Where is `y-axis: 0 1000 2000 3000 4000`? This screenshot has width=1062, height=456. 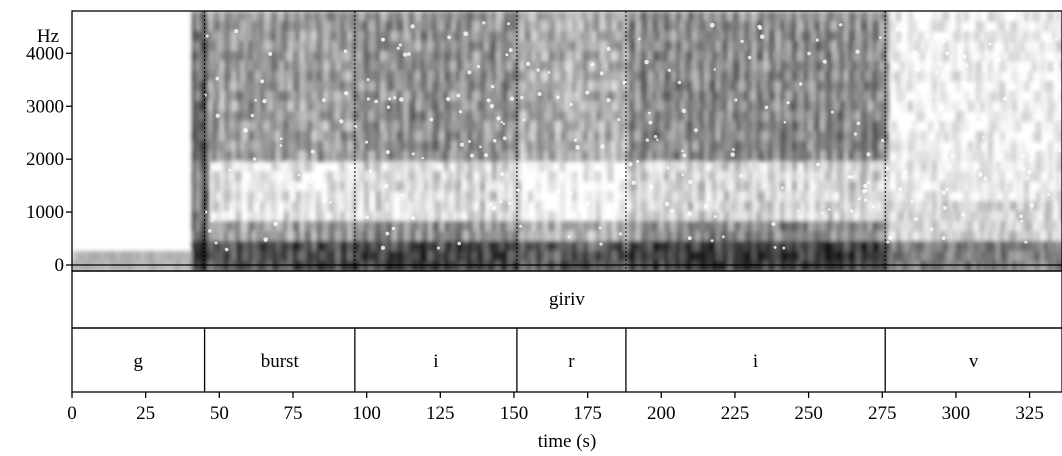
y-axis: 0 1000 2000 3000 4000 is located at coordinates (49, 159).